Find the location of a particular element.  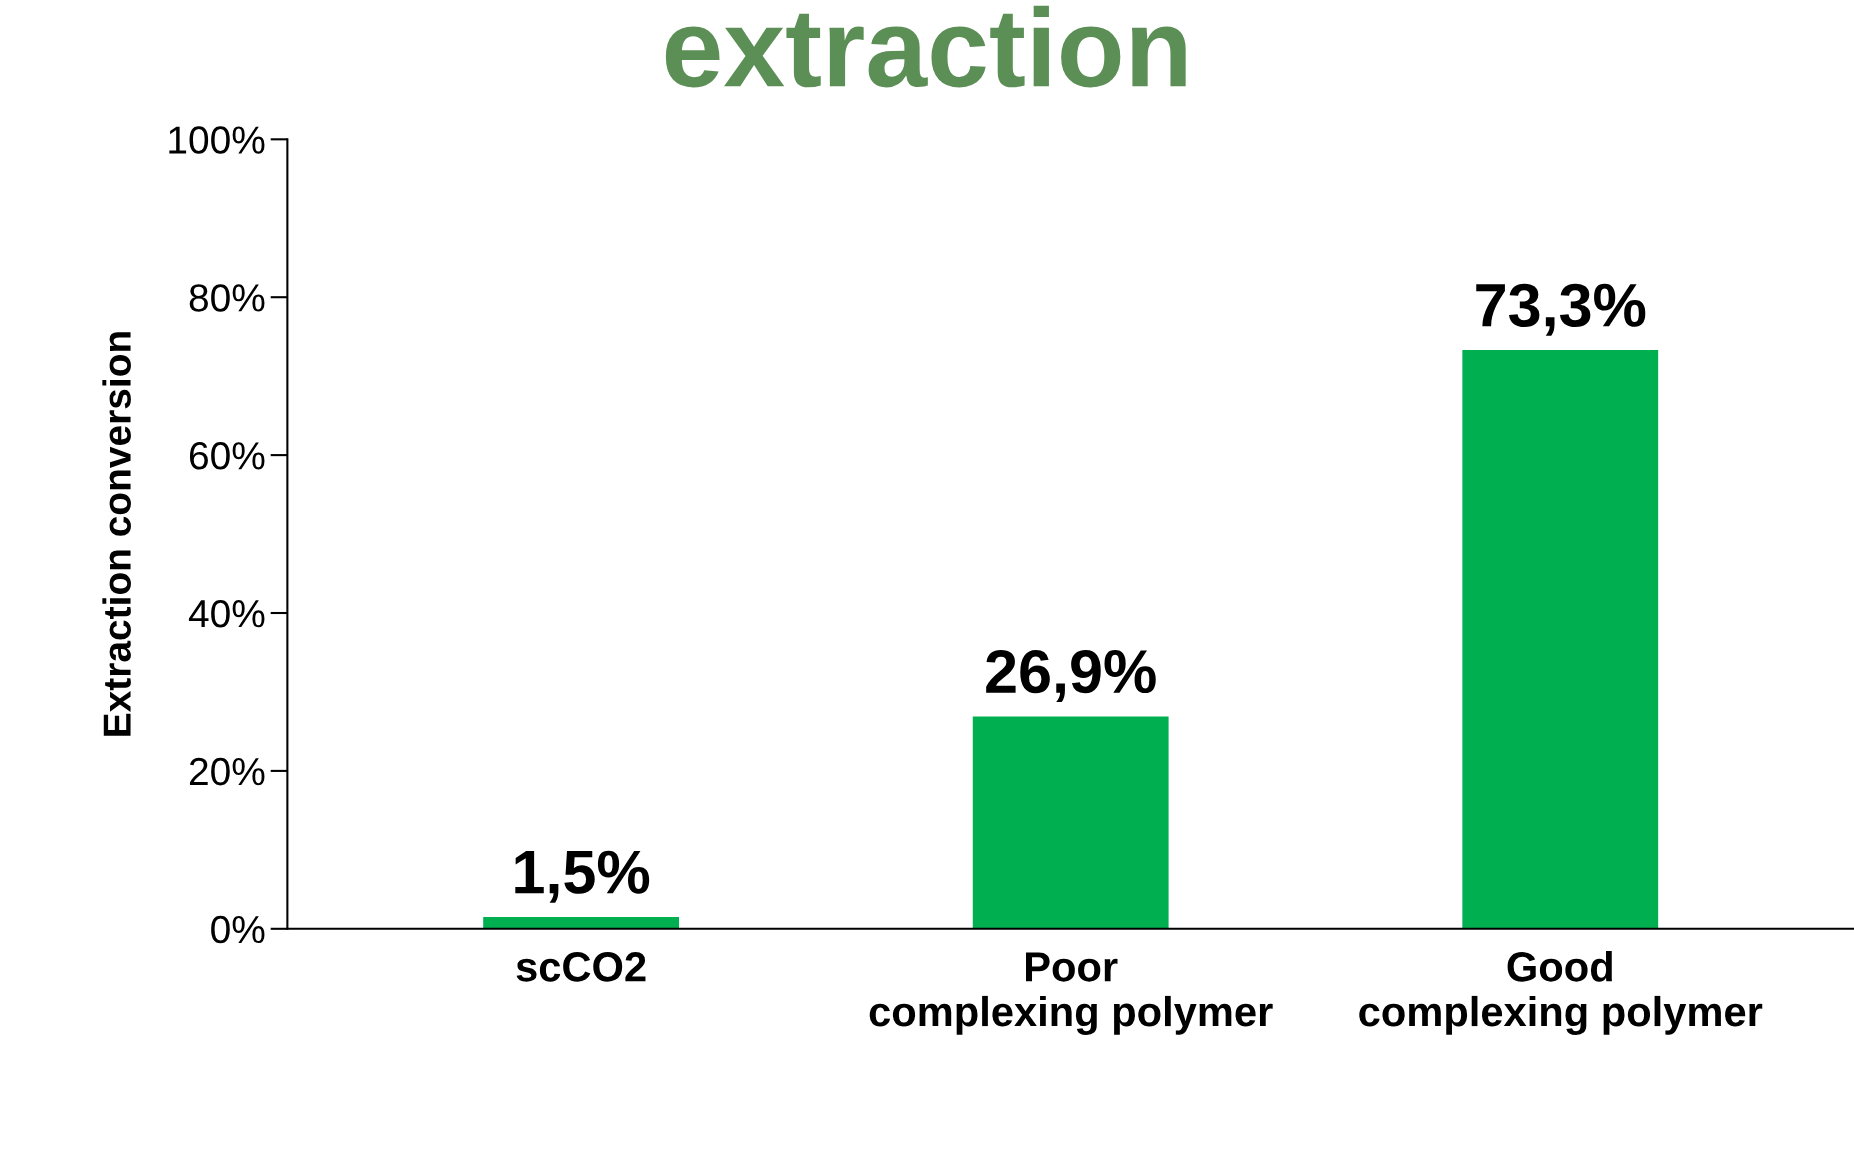

x-tick-label: Poor complexing polymer is located at coordinates (1071, 993).